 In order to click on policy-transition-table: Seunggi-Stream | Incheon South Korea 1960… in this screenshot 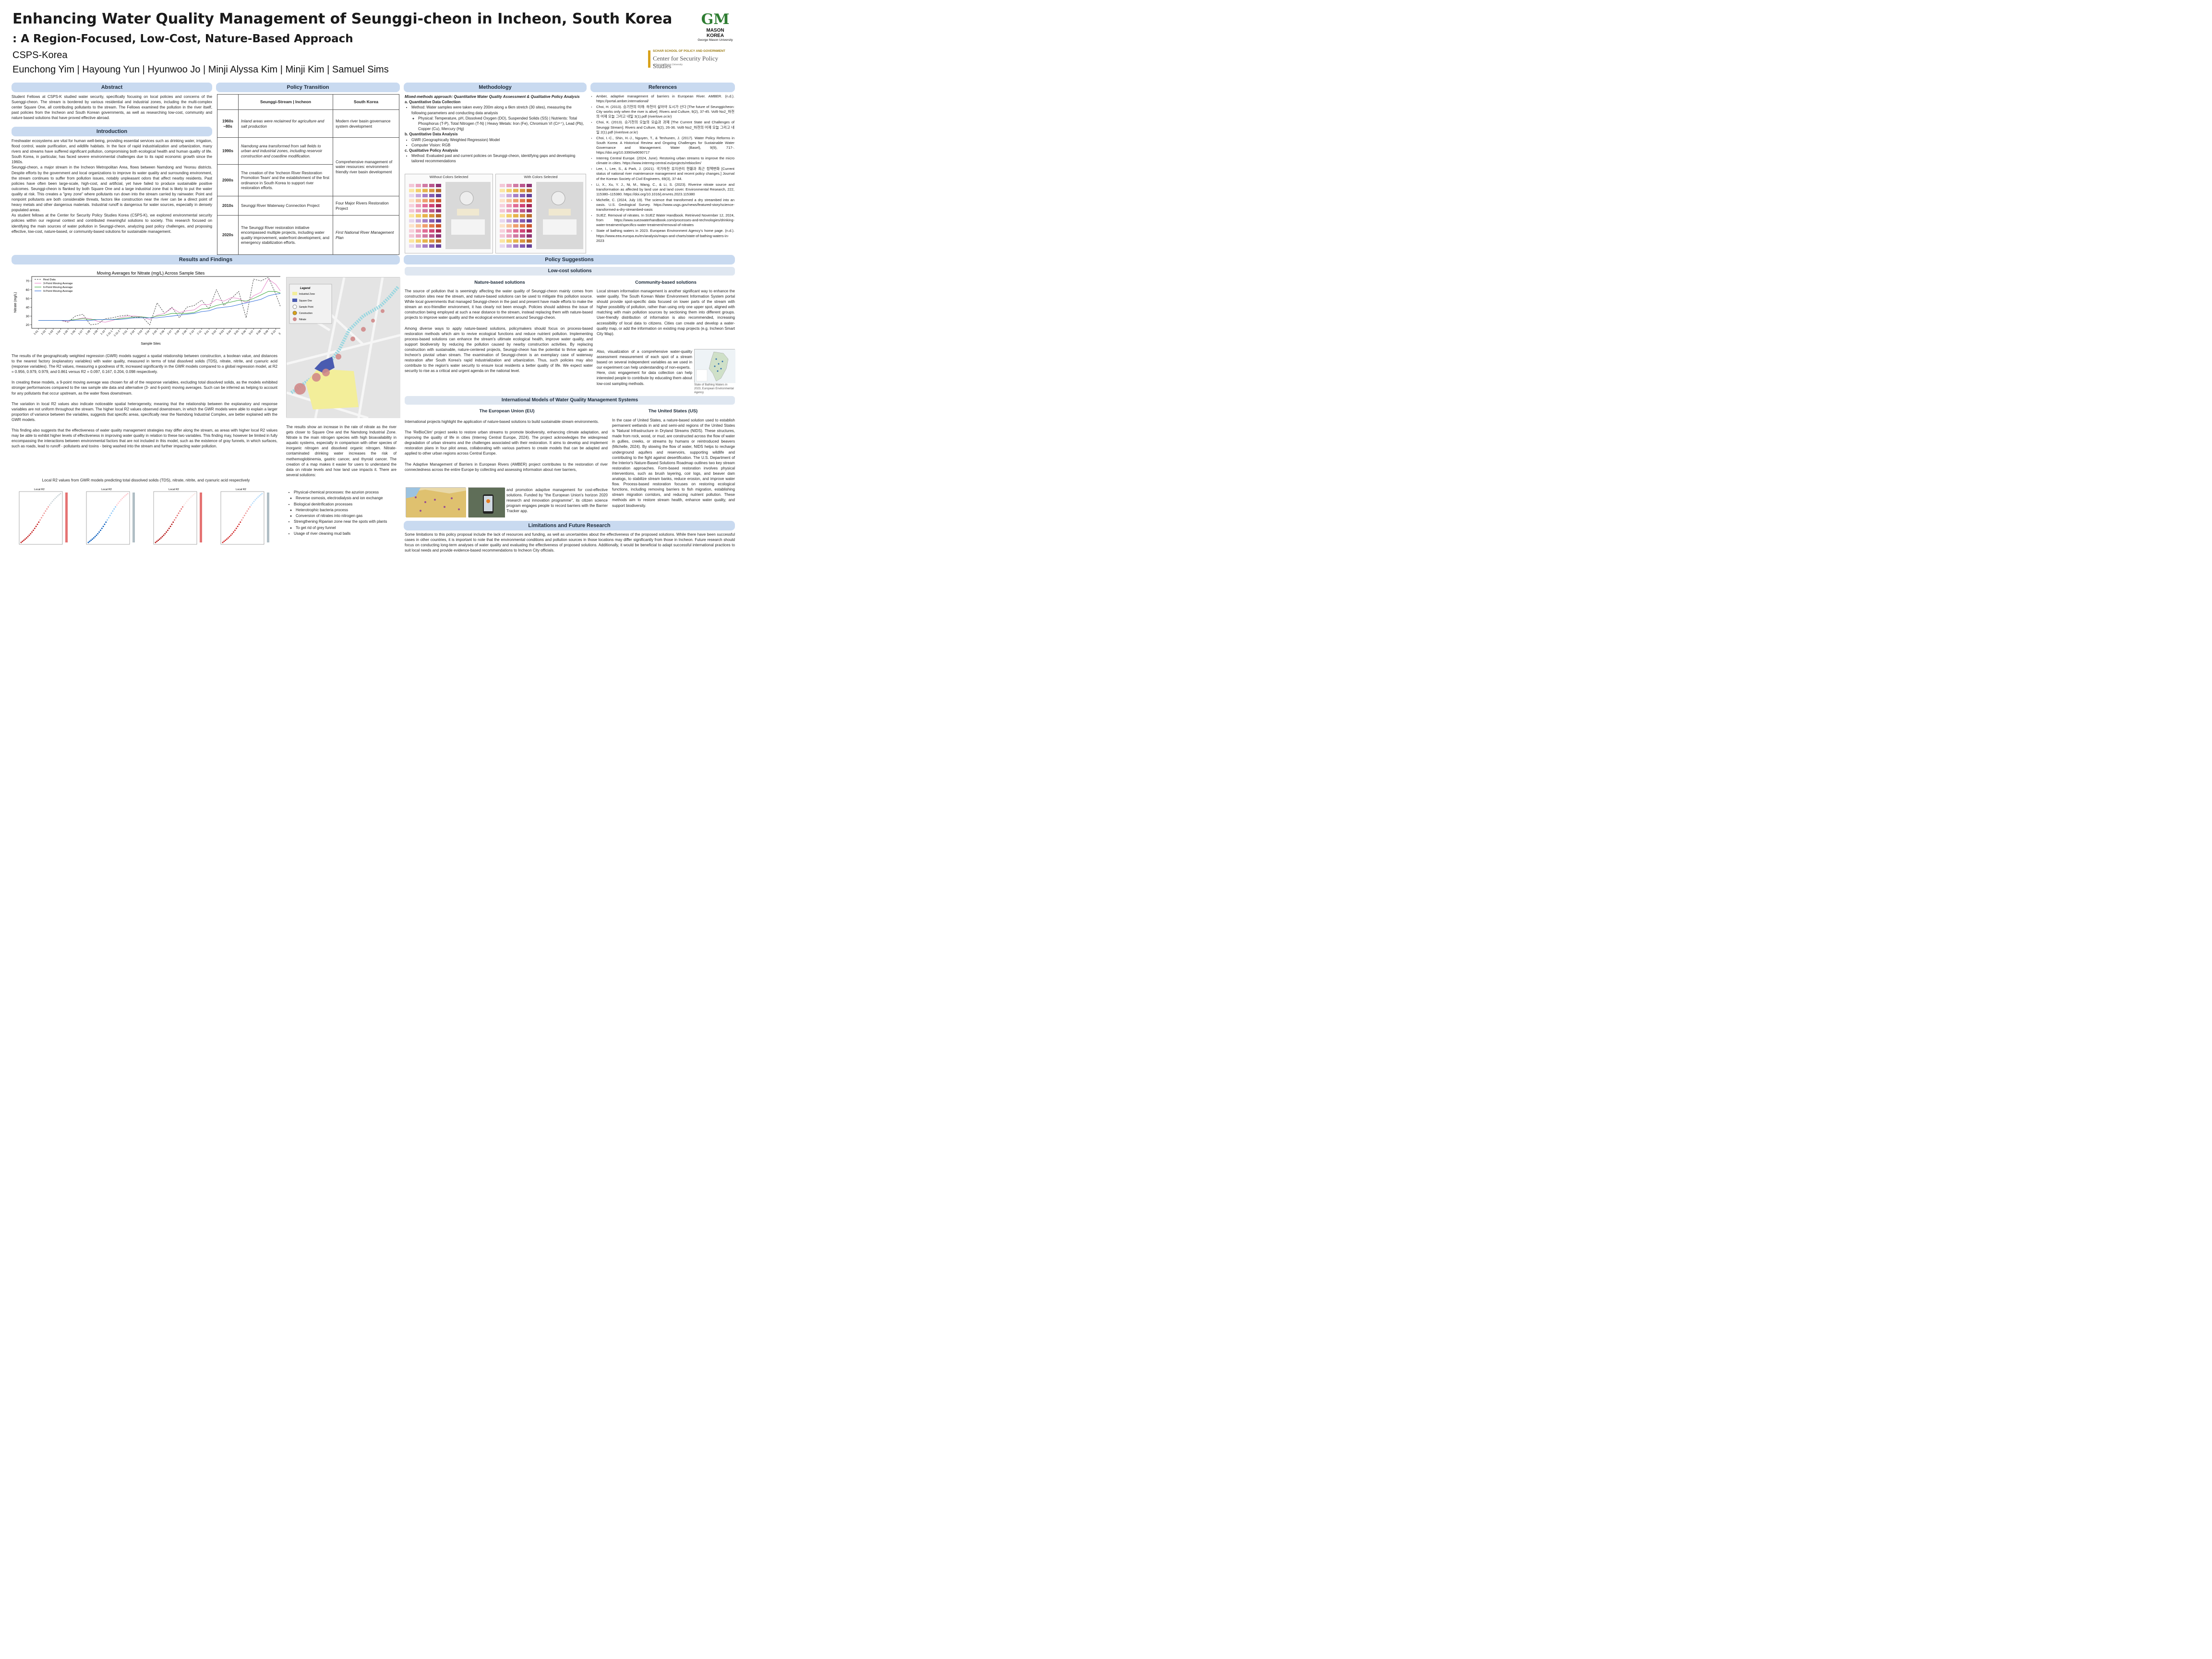, I will do `click(308, 174)`.